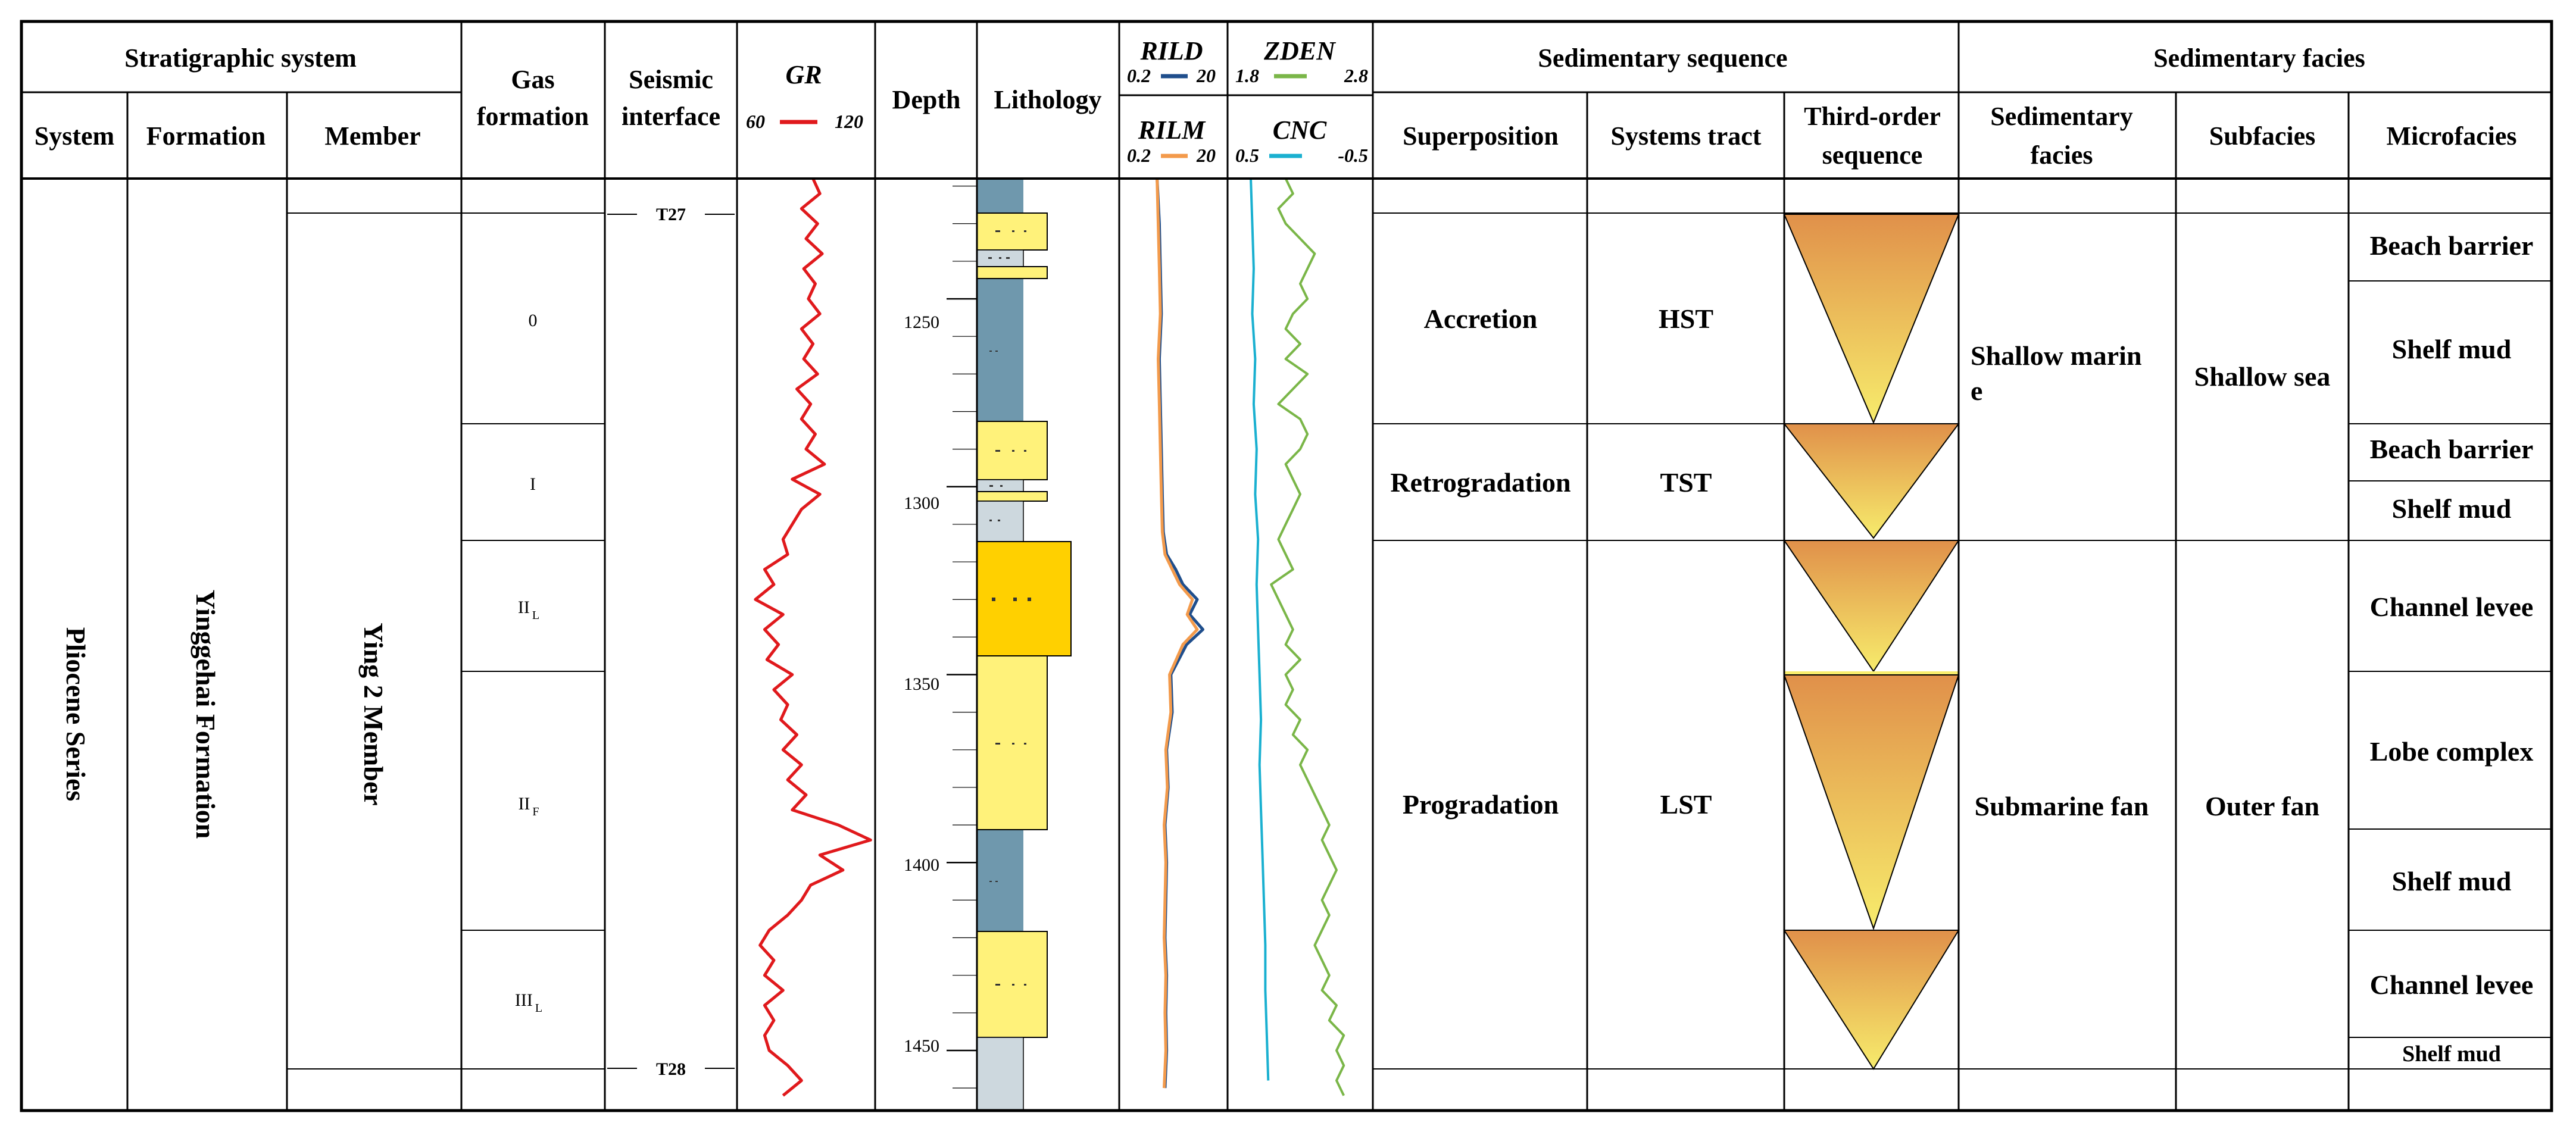 The height and width of the screenshot is (1132, 2576). Describe the element at coordinates (76, 714) in the screenshot. I see `system-label: Pliocene Series` at that location.